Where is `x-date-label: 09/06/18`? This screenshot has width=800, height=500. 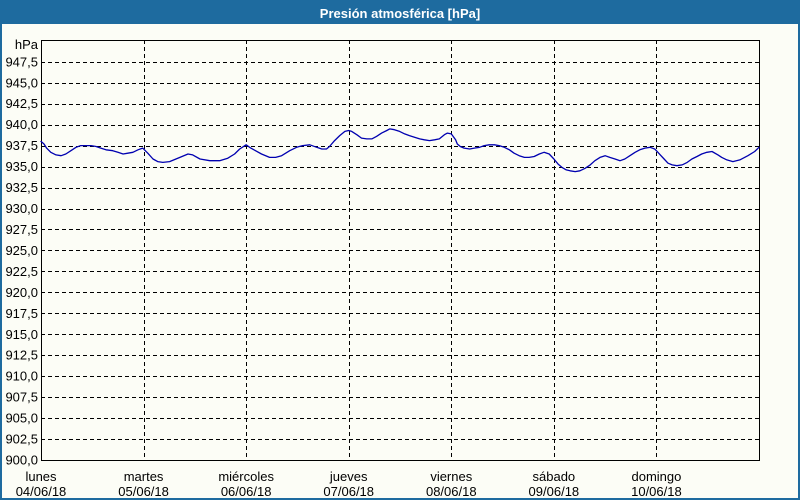 x-date-label: 09/06/18 is located at coordinates (554, 491).